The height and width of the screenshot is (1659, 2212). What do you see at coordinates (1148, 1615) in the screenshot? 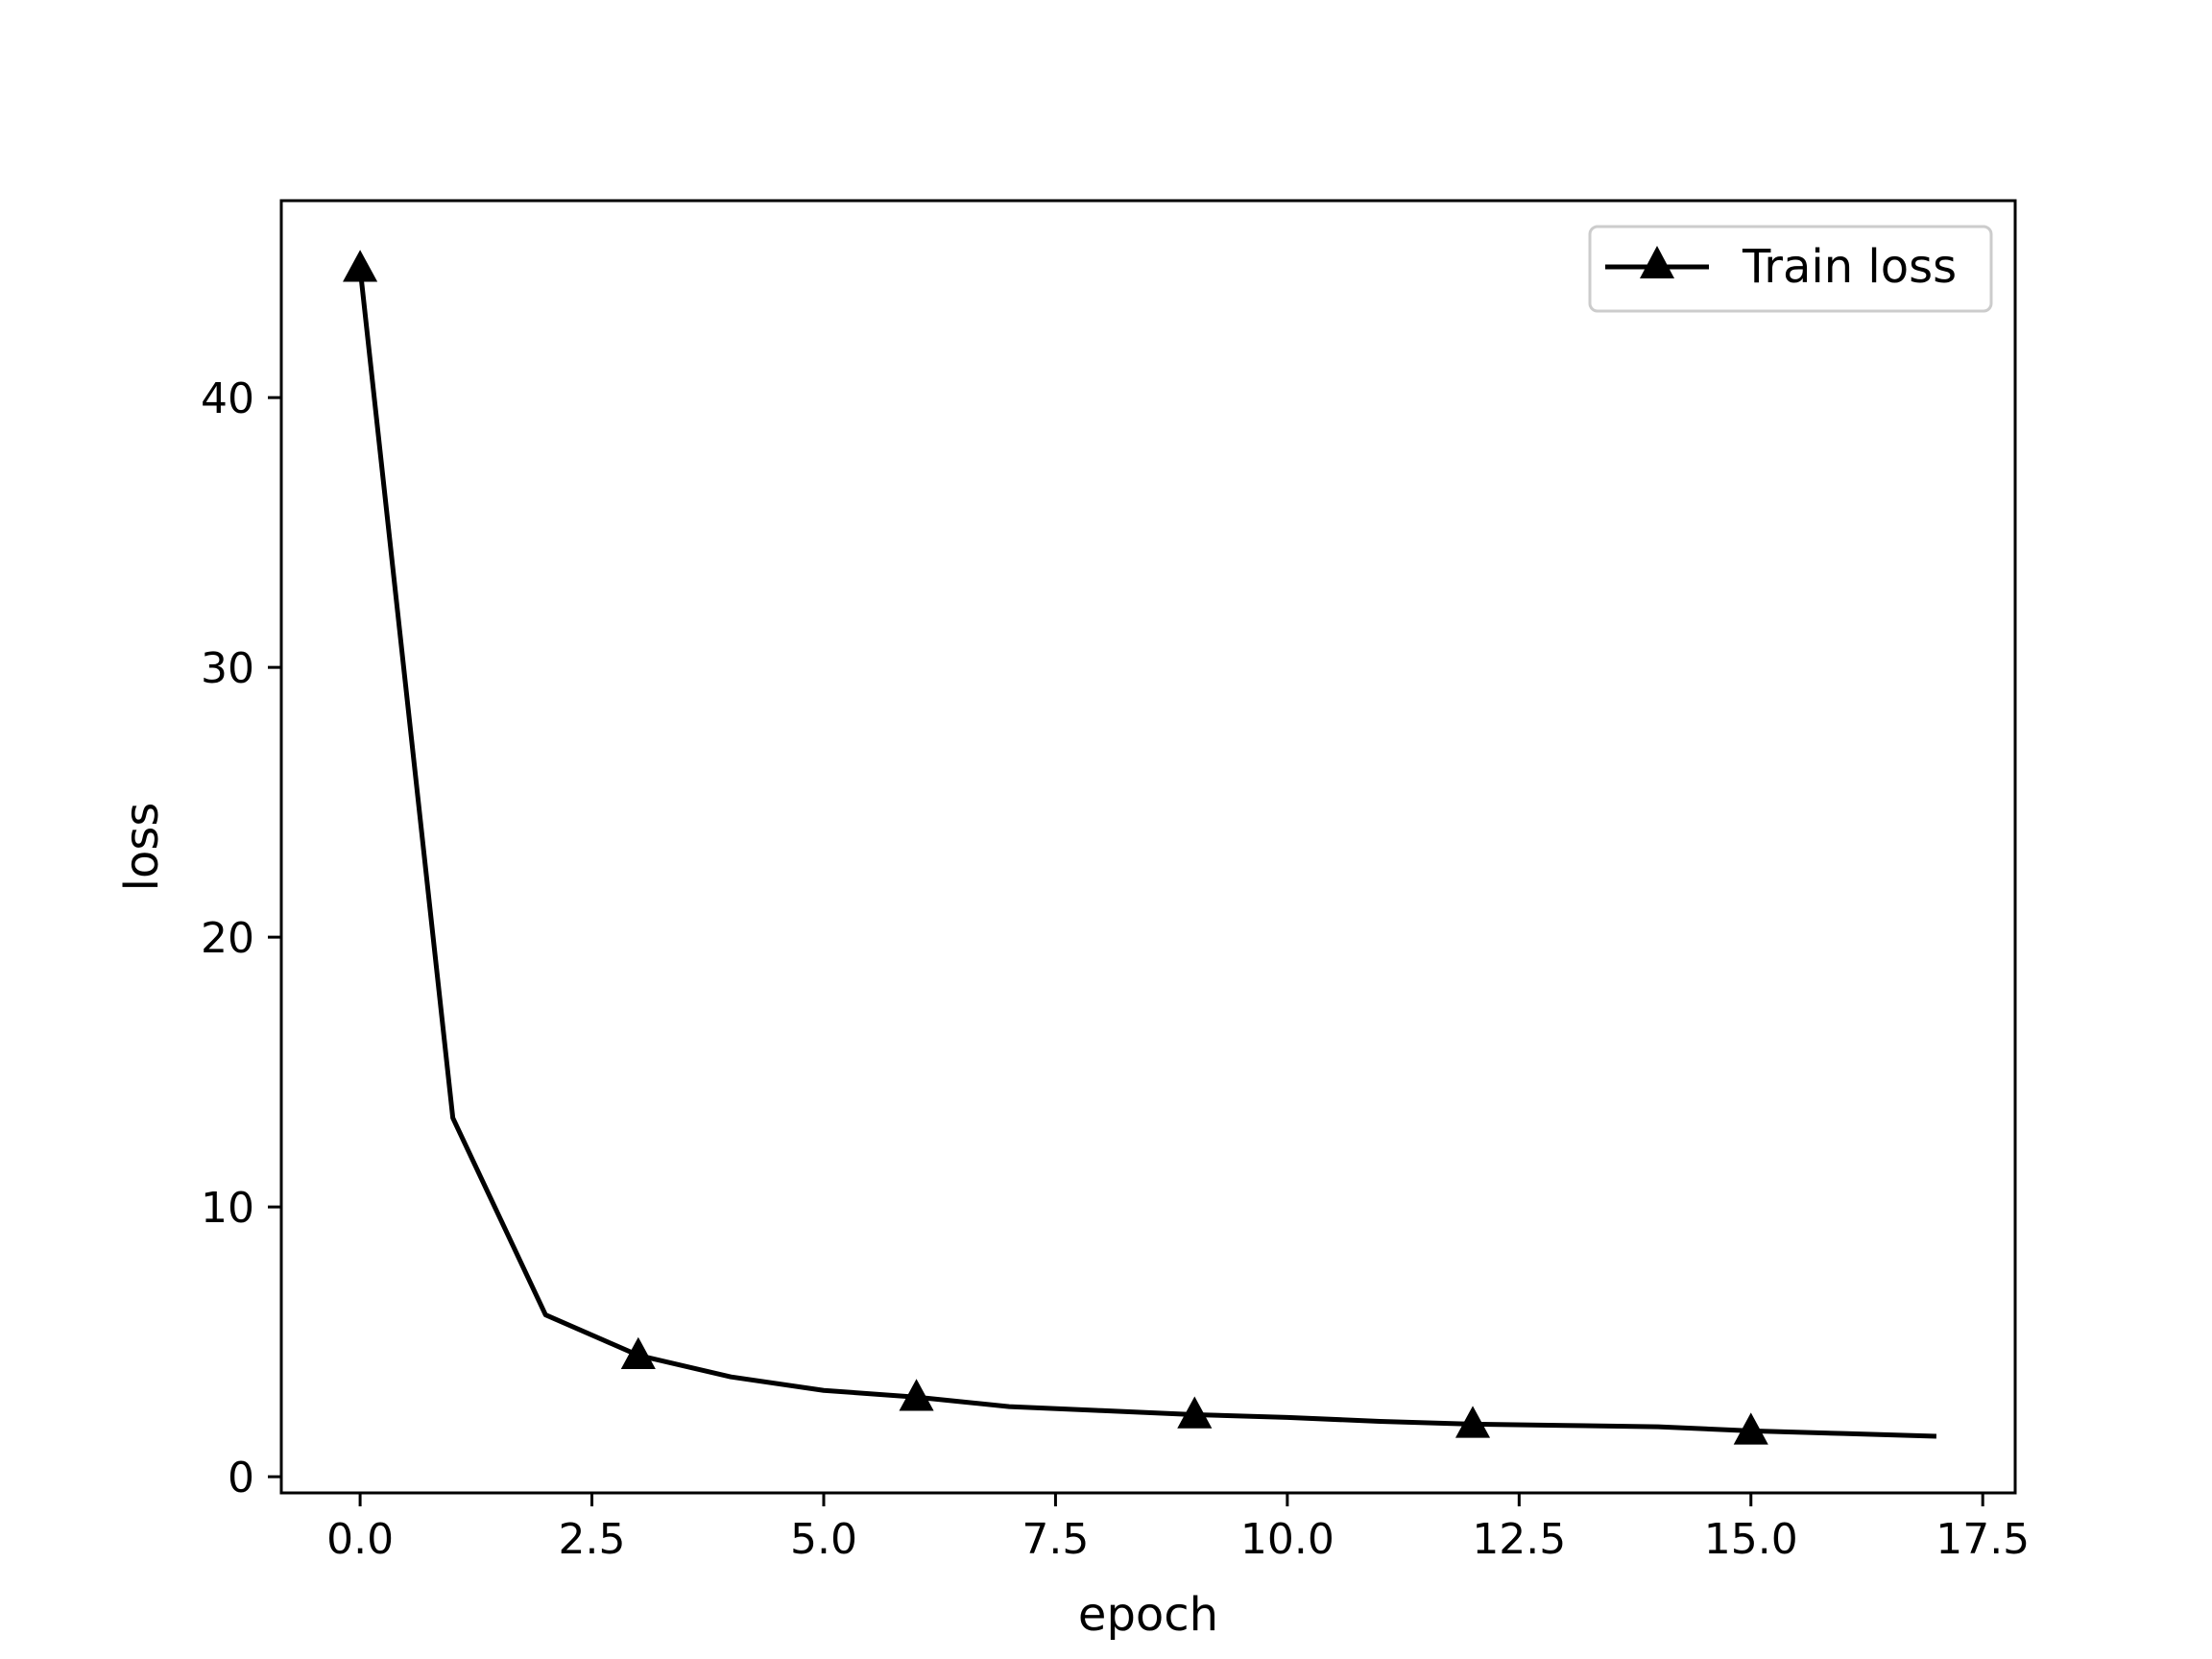
I see `x-axis-label: epoch` at bounding box center [1148, 1615].